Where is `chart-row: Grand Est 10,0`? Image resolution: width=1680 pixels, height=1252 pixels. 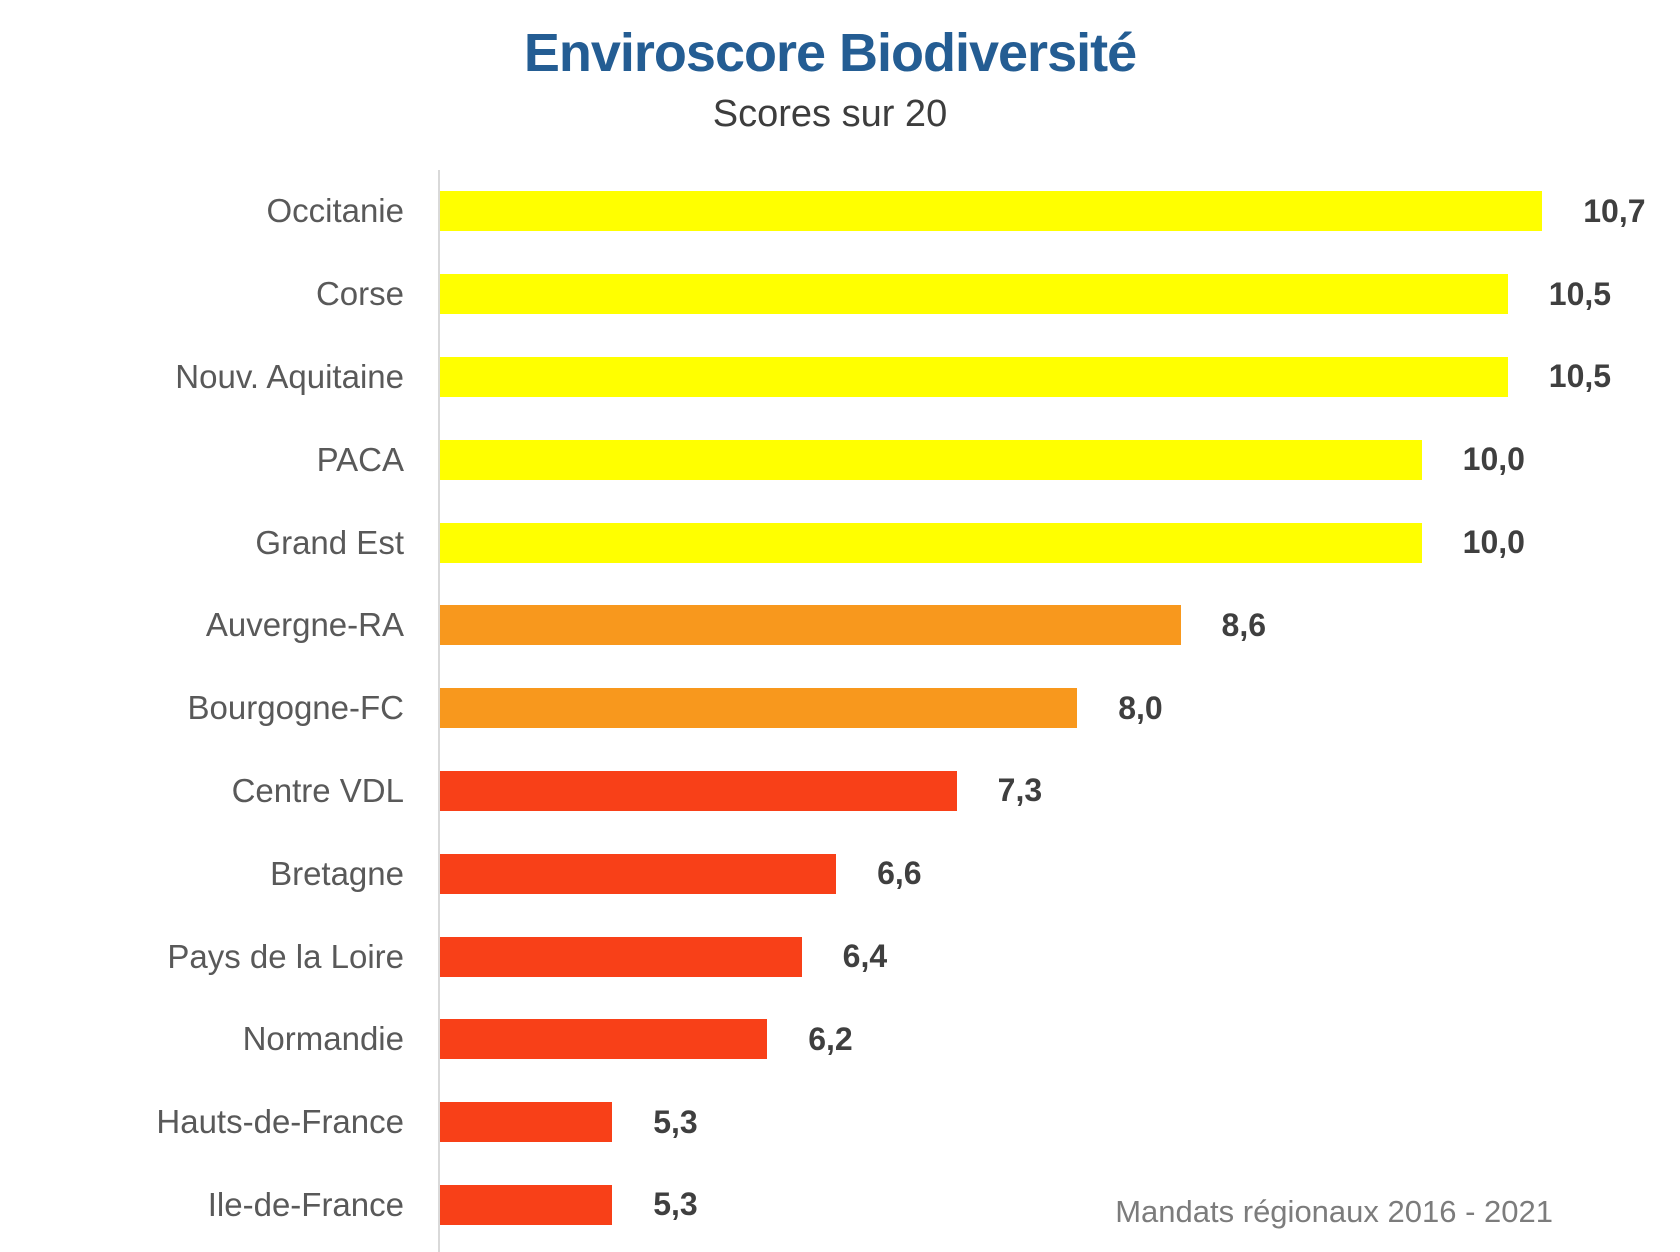
chart-row: Grand Est 10,0 is located at coordinates (840, 542).